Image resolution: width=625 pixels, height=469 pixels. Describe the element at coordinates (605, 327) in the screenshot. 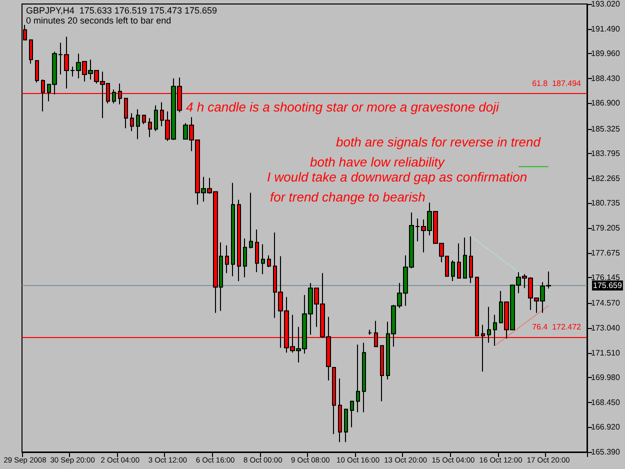

I see `y-tick-label: 173.040` at that location.